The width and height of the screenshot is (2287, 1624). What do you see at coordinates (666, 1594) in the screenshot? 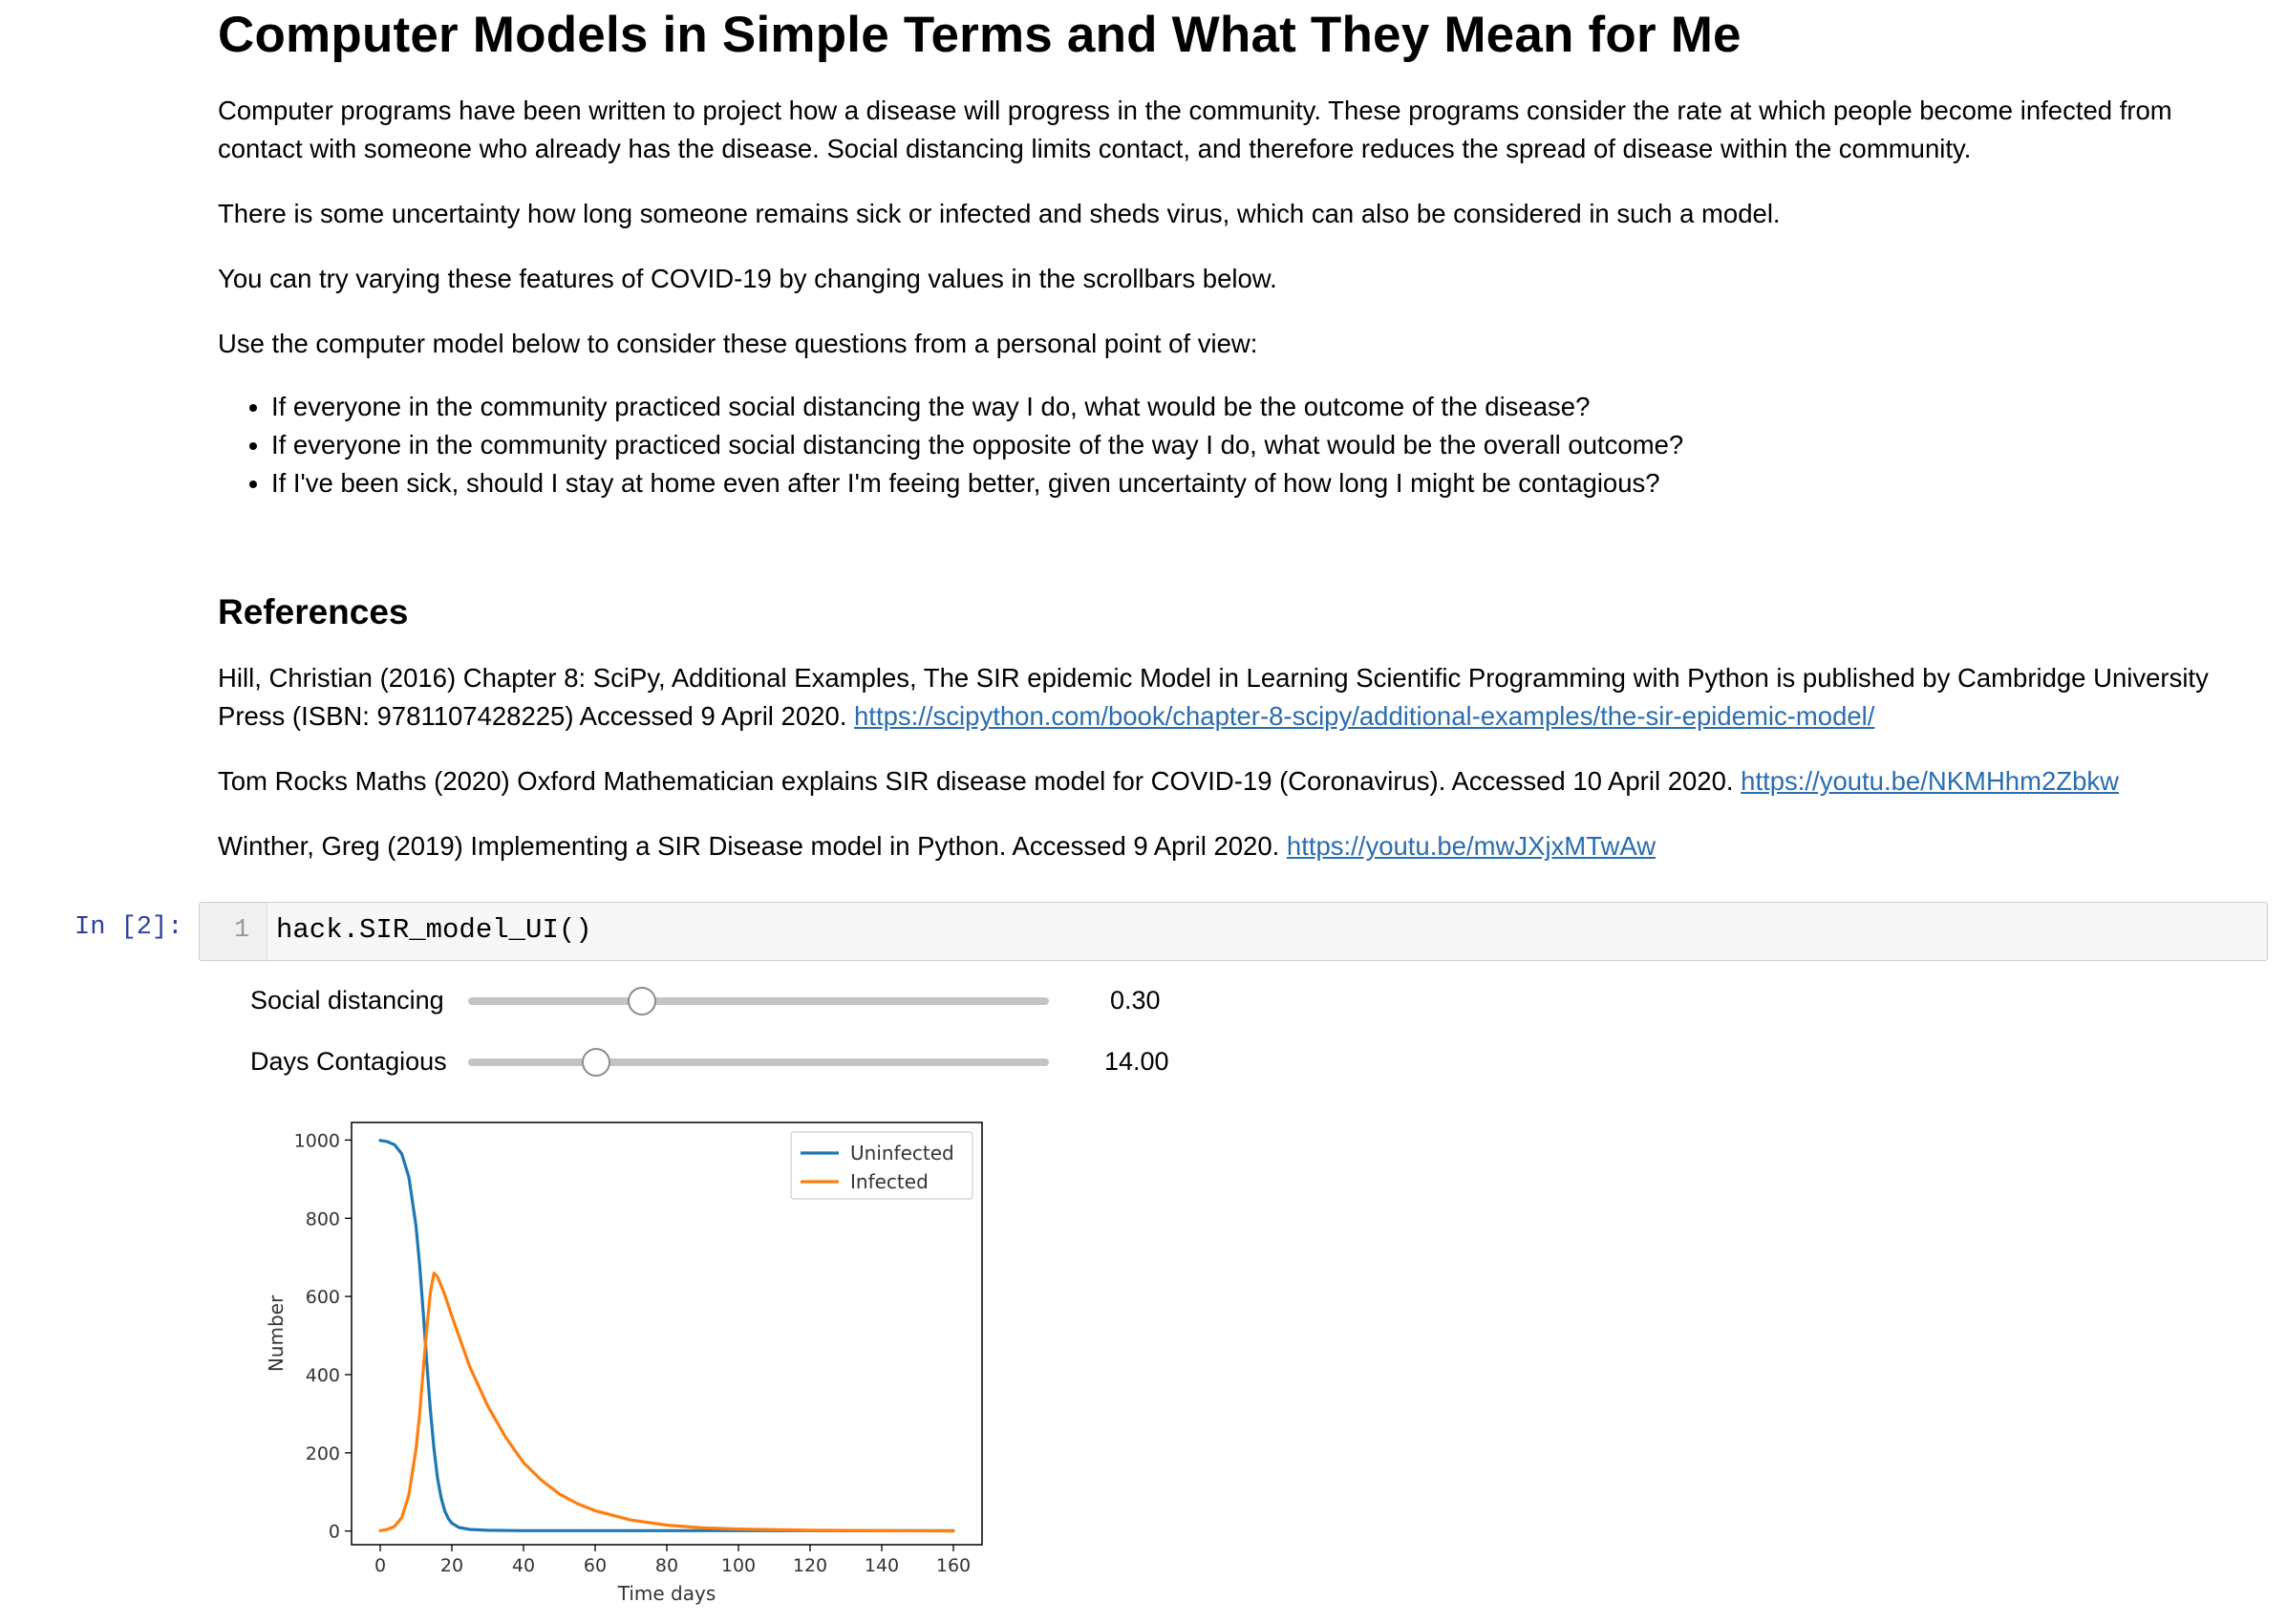
I see `x-axis-label: Time days` at bounding box center [666, 1594].